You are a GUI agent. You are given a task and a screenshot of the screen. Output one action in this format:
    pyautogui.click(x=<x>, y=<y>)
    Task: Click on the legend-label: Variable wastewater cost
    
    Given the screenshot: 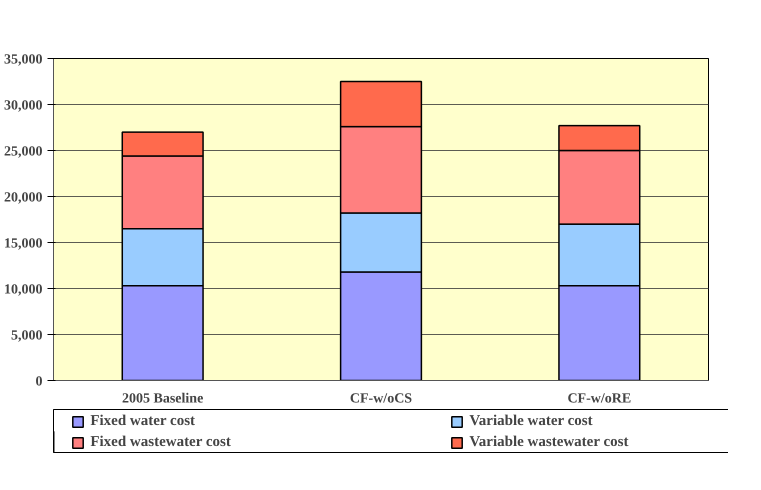 What is the action you would take?
    pyautogui.click(x=549, y=442)
    